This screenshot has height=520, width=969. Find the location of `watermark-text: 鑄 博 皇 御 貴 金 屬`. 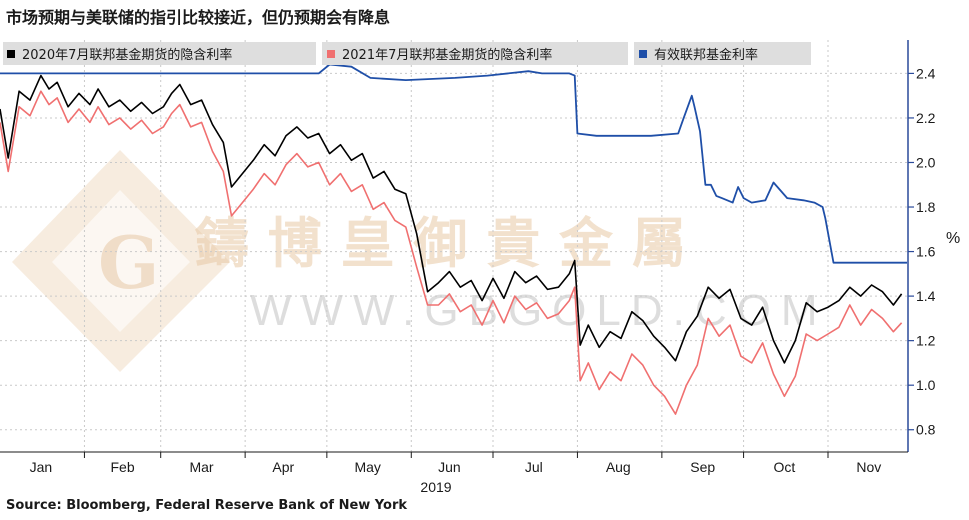

watermark-text: 鑄 博 皇 御 貴 金 屬 is located at coordinates (440, 243).